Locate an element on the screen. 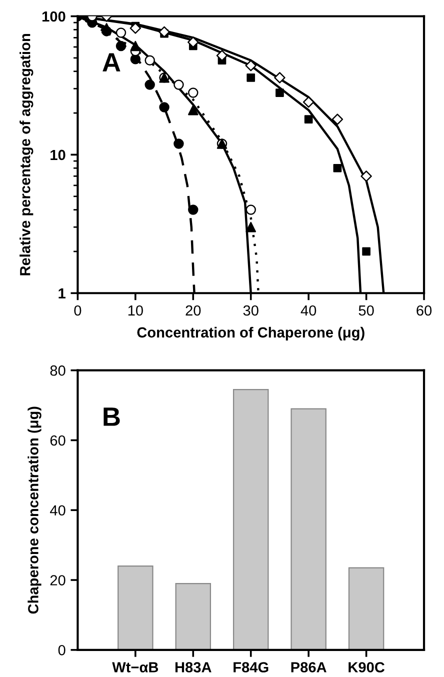 Image resolution: width=444 pixels, height=677 pixels. x-tick-label: 10 is located at coordinates (135, 310).